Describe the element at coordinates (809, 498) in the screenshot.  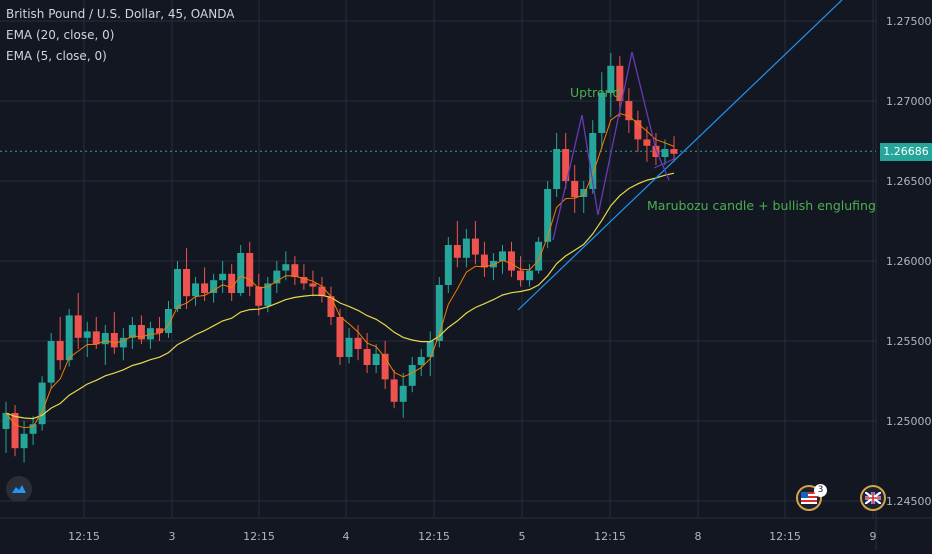
I see `us-flag-event-icon` at that location.